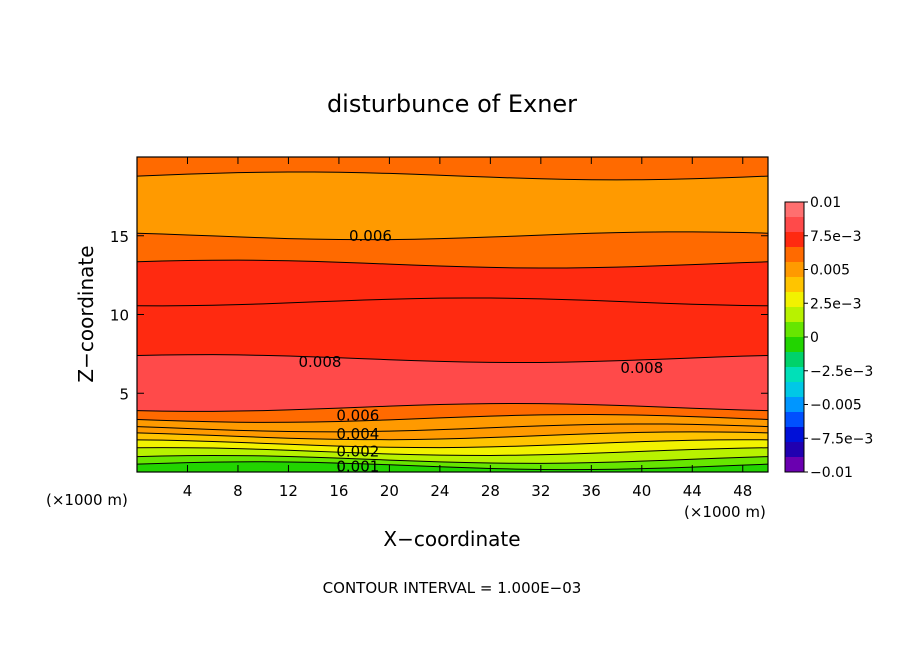  Describe the element at coordinates (814, 338) in the screenshot. I see `colorbar-tick-label: 0` at that location.